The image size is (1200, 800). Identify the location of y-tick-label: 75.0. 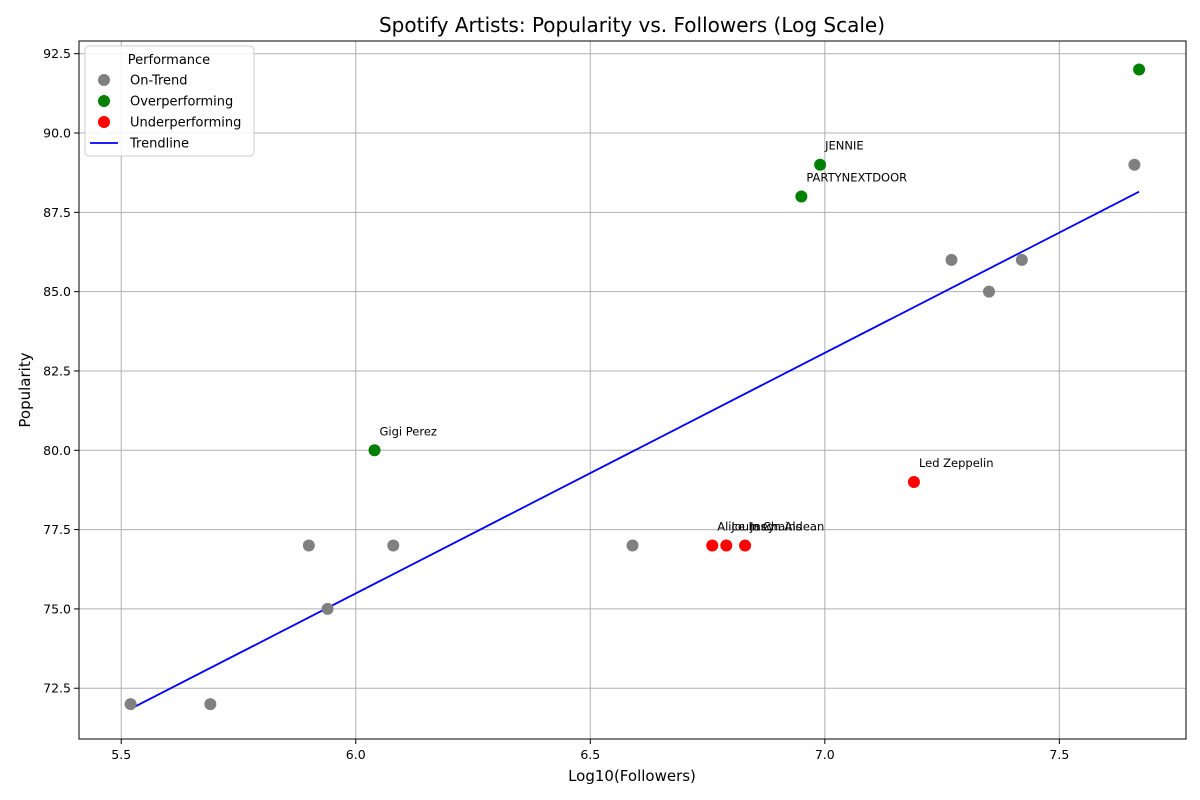
(57, 608).